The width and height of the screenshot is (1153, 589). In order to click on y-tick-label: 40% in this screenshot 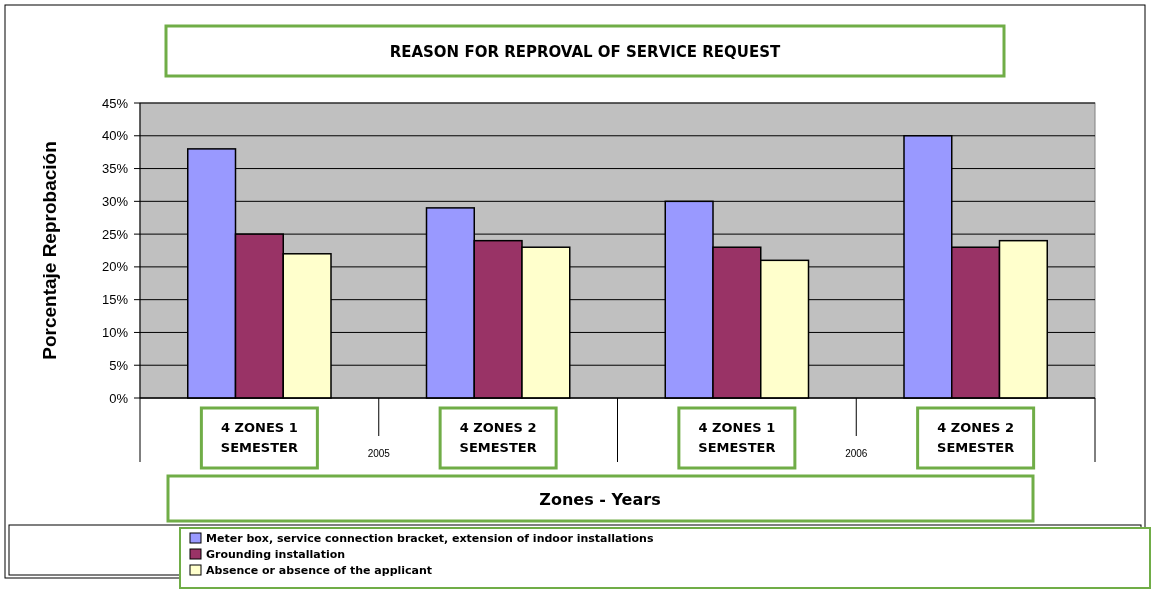, I will do `click(115, 136)`.